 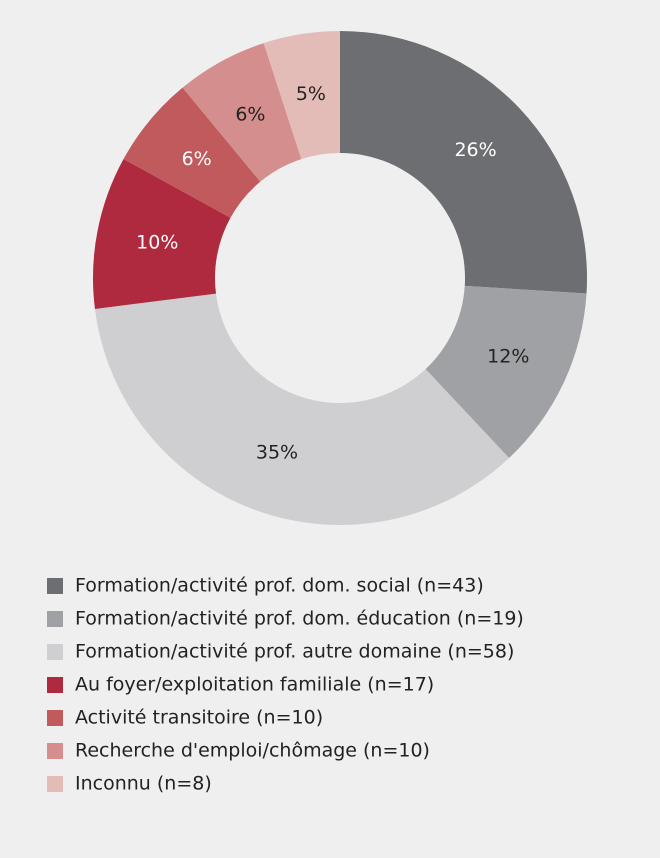 What do you see at coordinates (475, 150) in the screenshot?
I see `slice-label: 26%` at bounding box center [475, 150].